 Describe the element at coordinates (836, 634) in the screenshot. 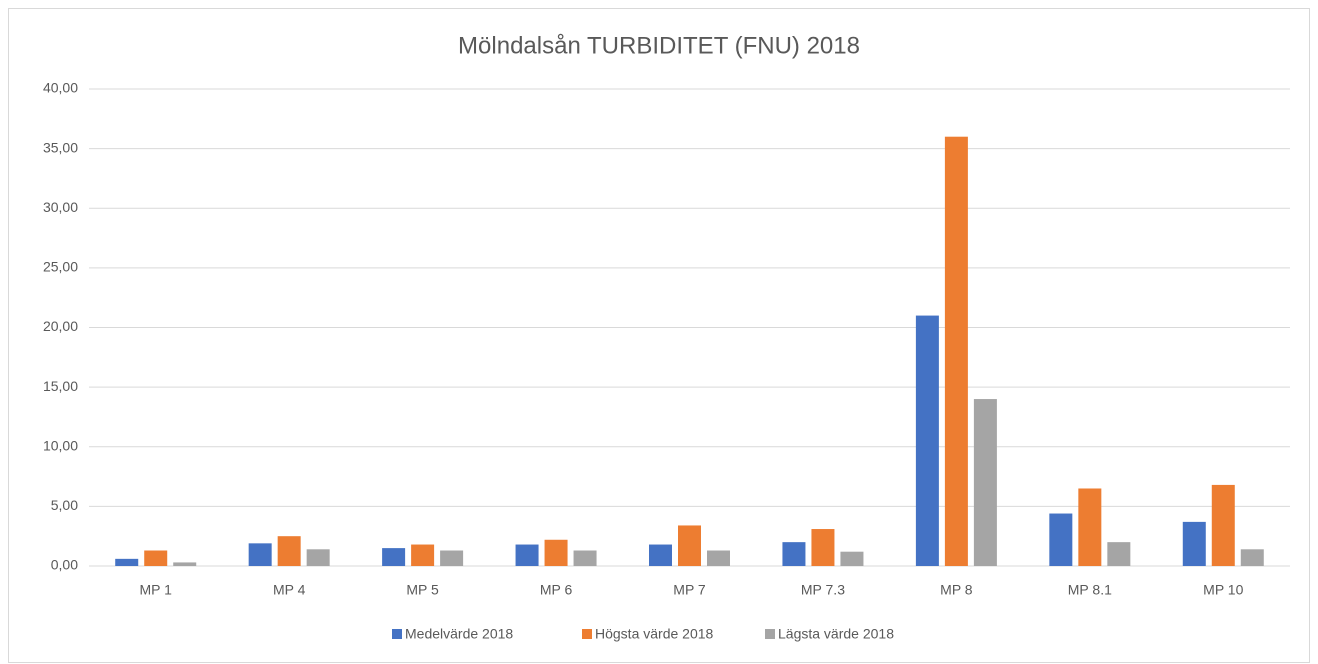

I see `legend-label: Lägsta värde 2018` at that location.